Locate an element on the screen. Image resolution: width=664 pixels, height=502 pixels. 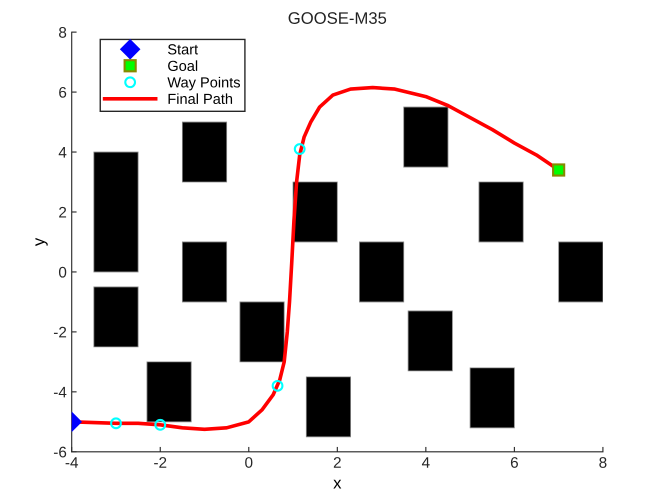
y-tick-label: -6 is located at coordinates (60, 452).